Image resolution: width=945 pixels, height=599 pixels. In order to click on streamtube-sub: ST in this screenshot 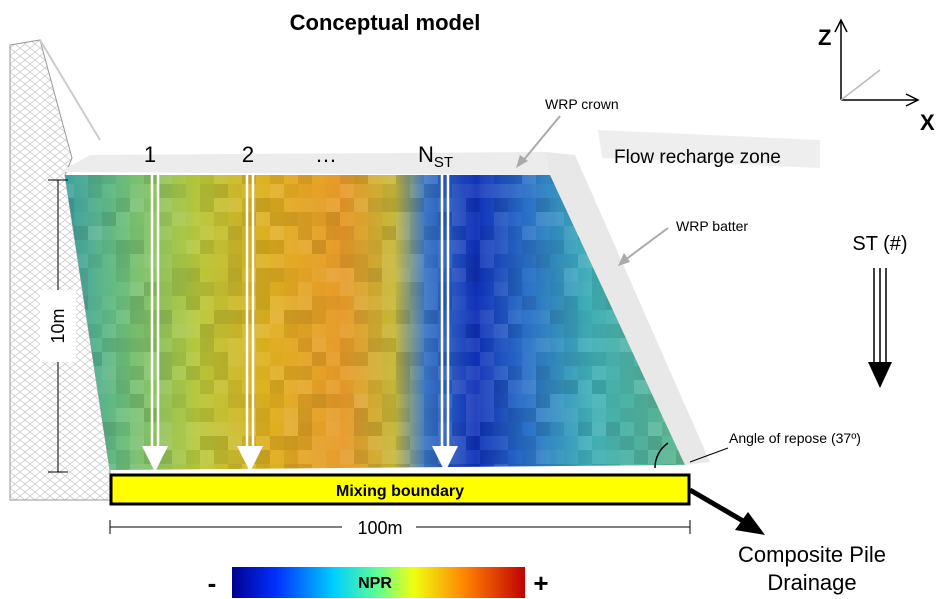, I will do `click(443, 162)`.